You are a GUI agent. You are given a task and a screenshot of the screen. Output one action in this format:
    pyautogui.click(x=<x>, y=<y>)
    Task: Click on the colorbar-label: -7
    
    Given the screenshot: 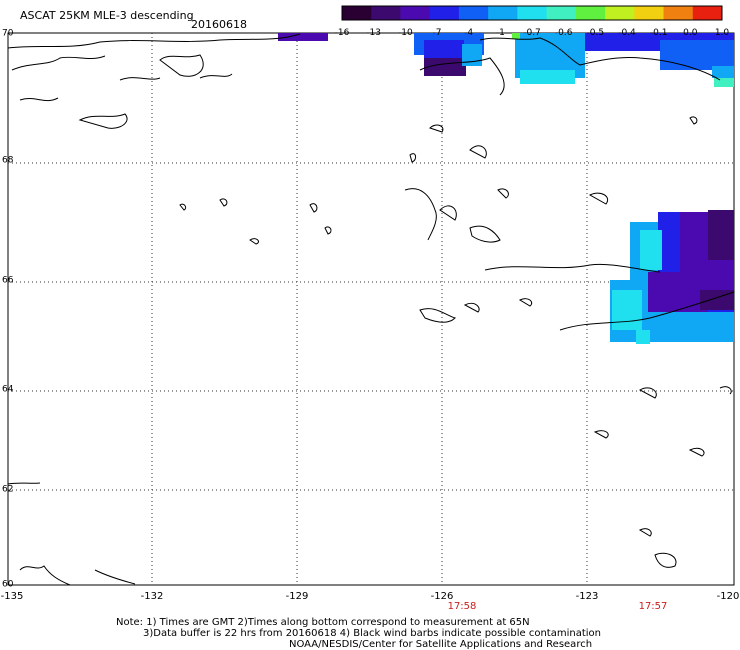 What is the action you would take?
    pyautogui.click(x=437, y=33)
    